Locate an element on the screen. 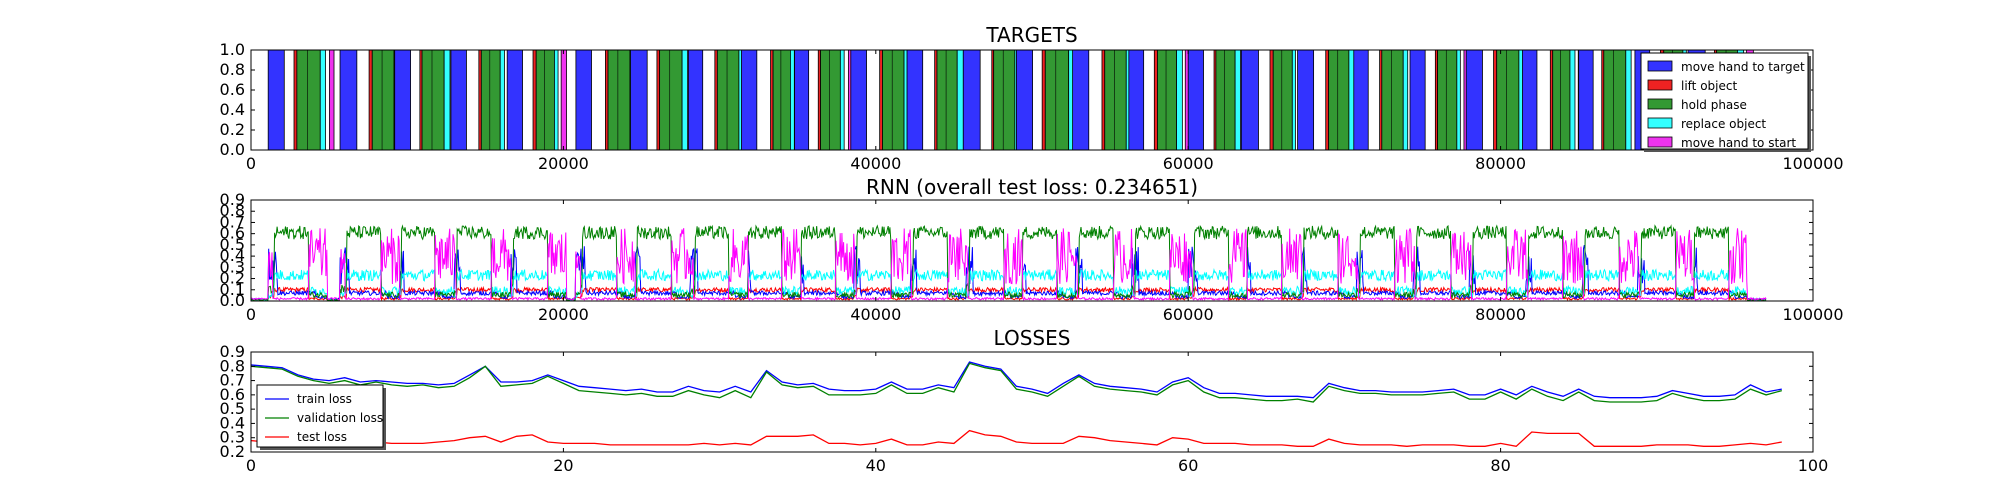 This screenshot has width=2000, height=500. losses-legend-label: validation loss is located at coordinates (340, 418).